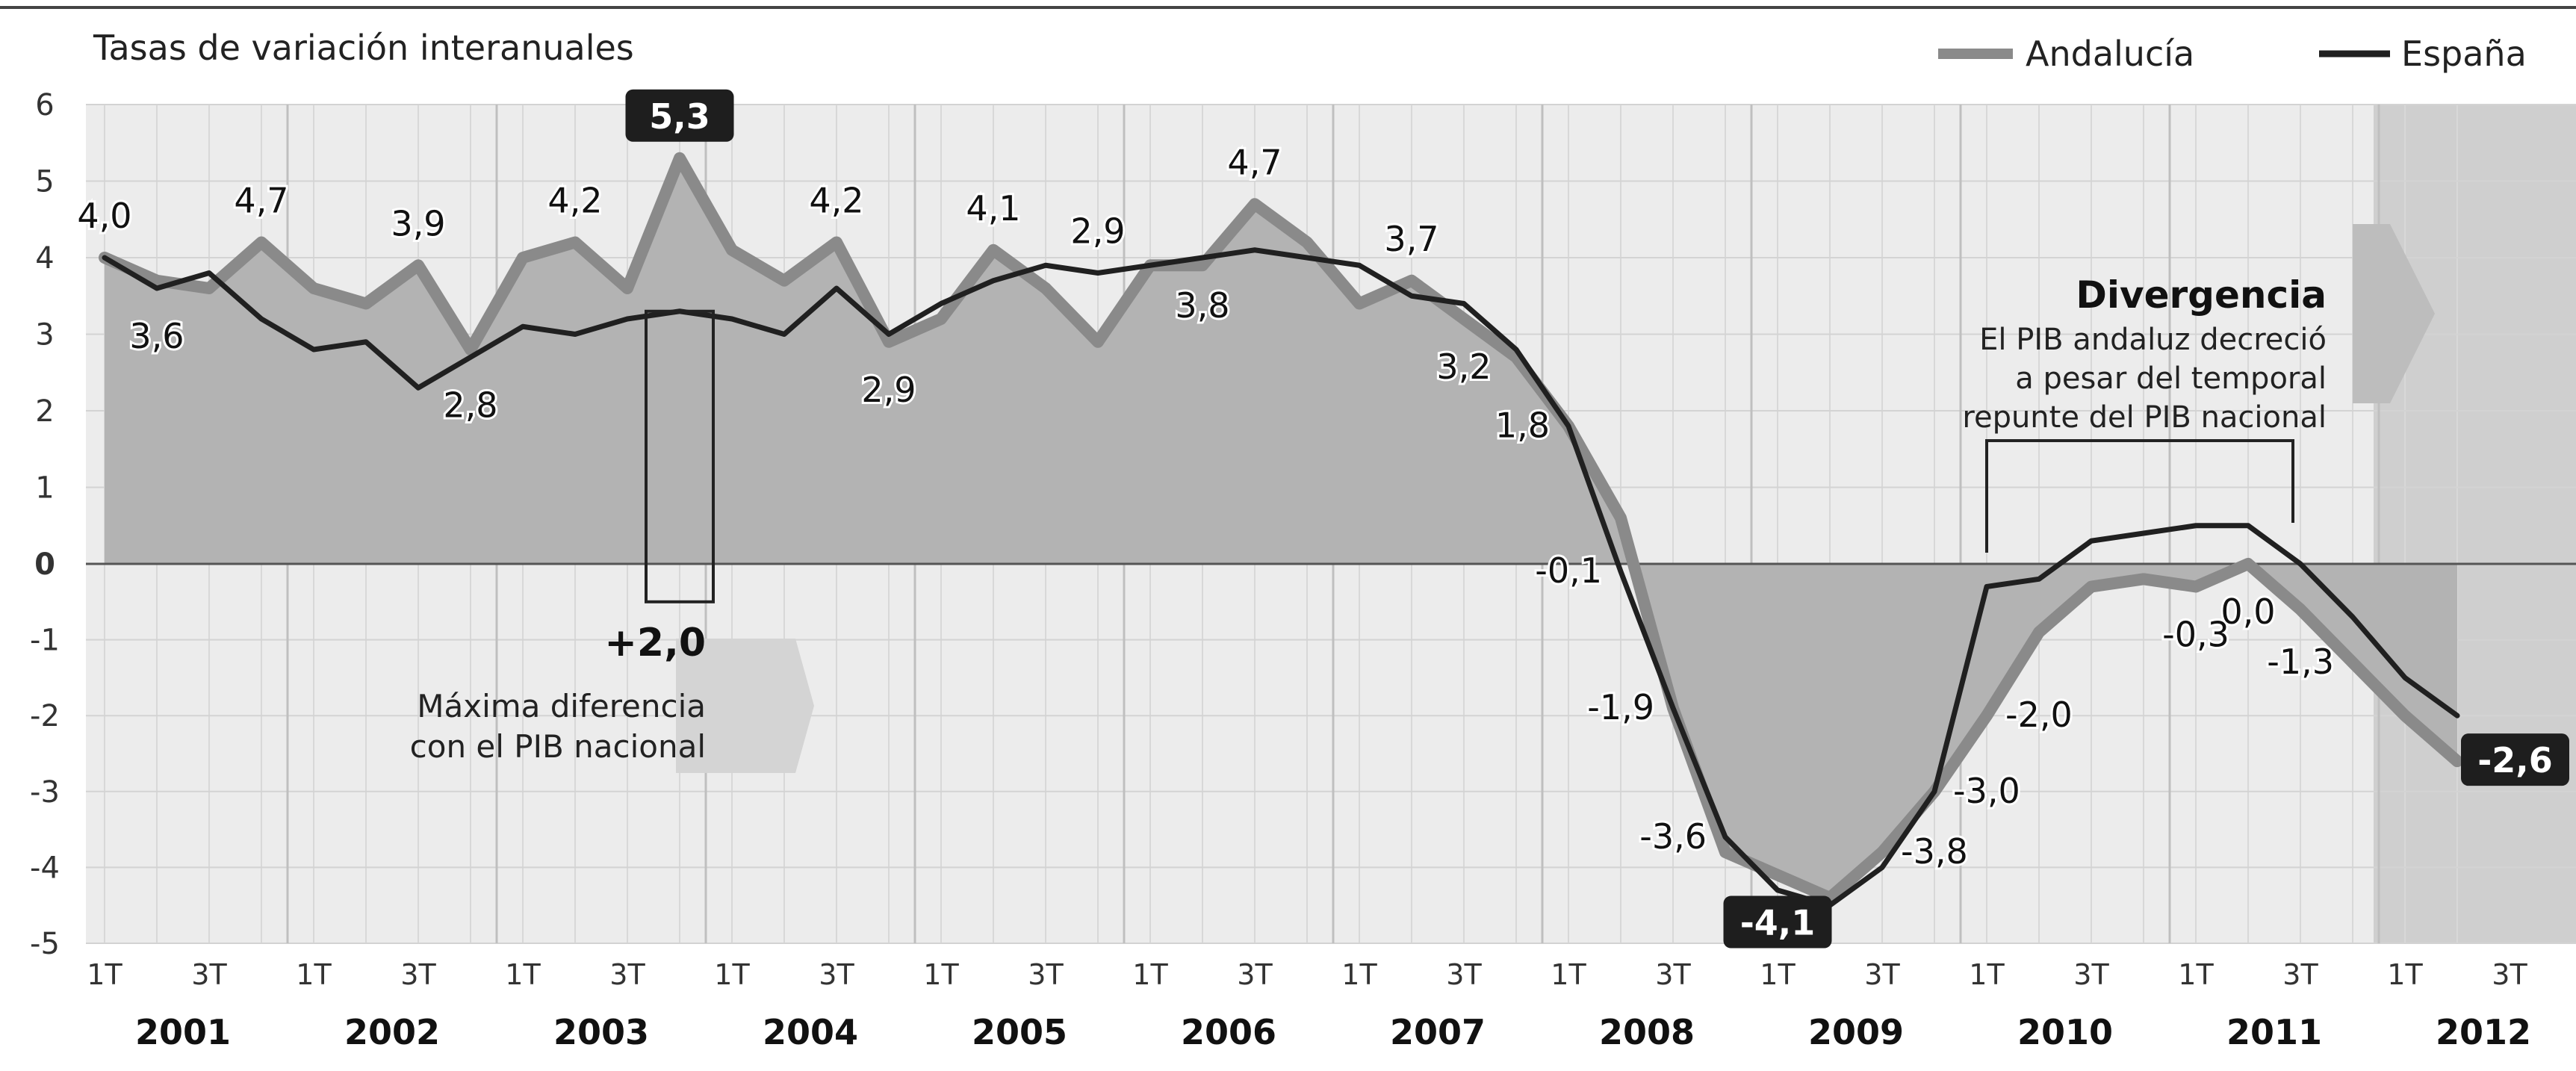 The image size is (2576, 1071). I want to click on x-year-label: 2008, so click(1647, 1032).